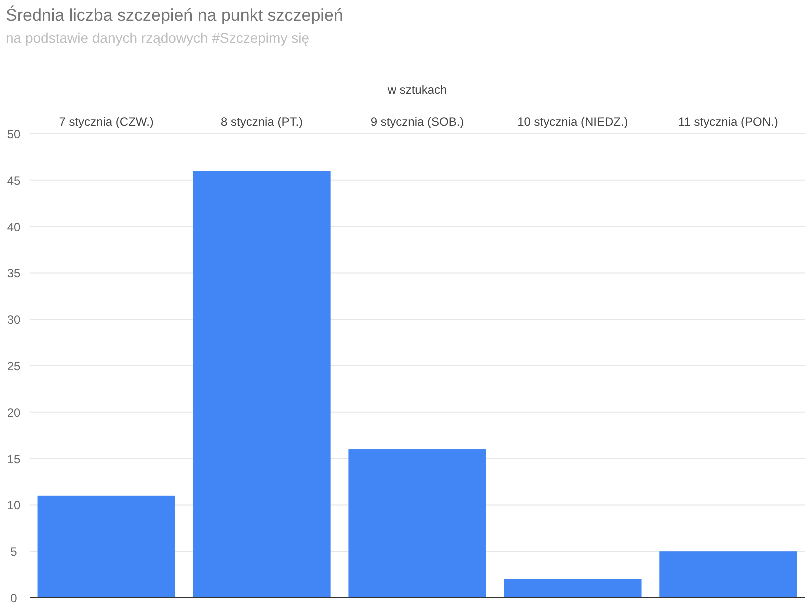 The image size is (812, 611). What do you see at coordinates (106, 122) in the screenshot?
I see `x-tick-label: 7 stycznia (CZW.)` at bounding box center [106, 122].